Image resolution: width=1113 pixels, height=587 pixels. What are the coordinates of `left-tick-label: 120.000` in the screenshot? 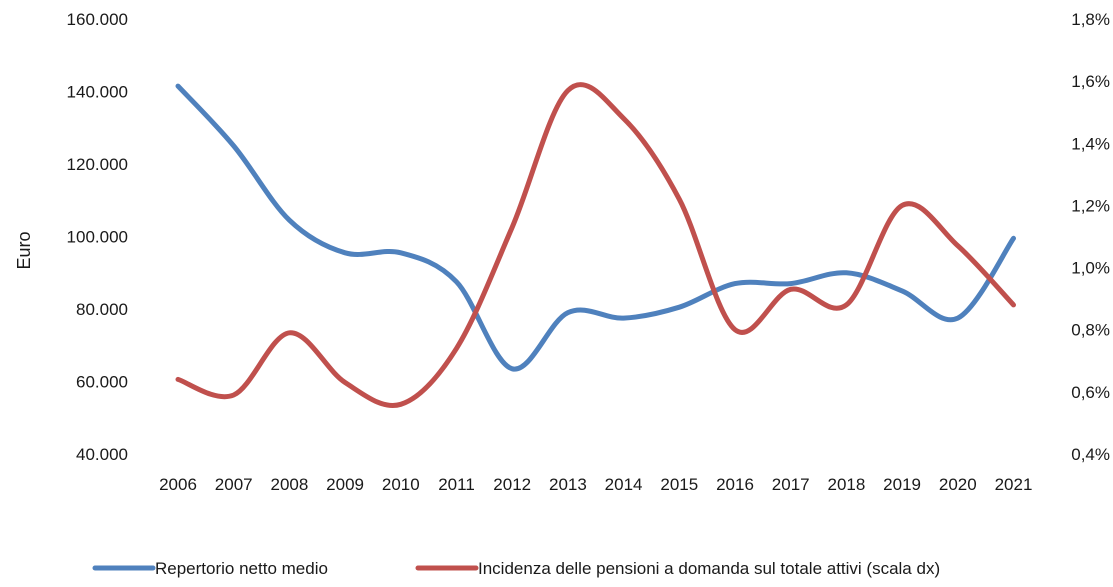 It's located at (97, 164).